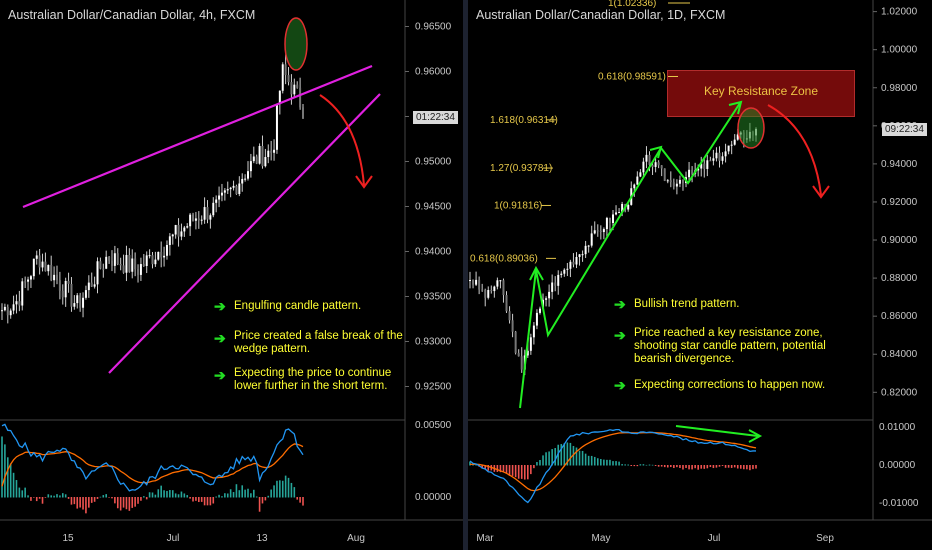  I want to click on fib-level-label: 1(1.02336), so click(632, 4).